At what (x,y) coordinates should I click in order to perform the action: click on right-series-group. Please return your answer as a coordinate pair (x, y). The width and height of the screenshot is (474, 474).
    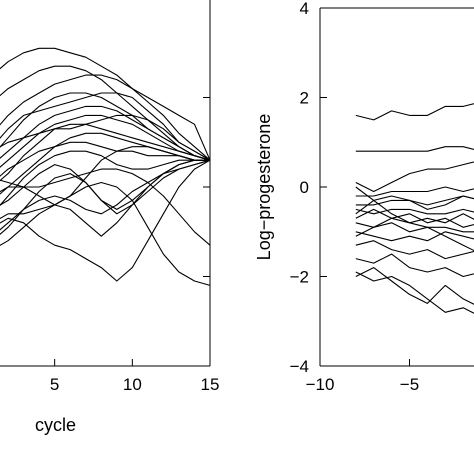
    Looking at the image, I should click on (414, 208).